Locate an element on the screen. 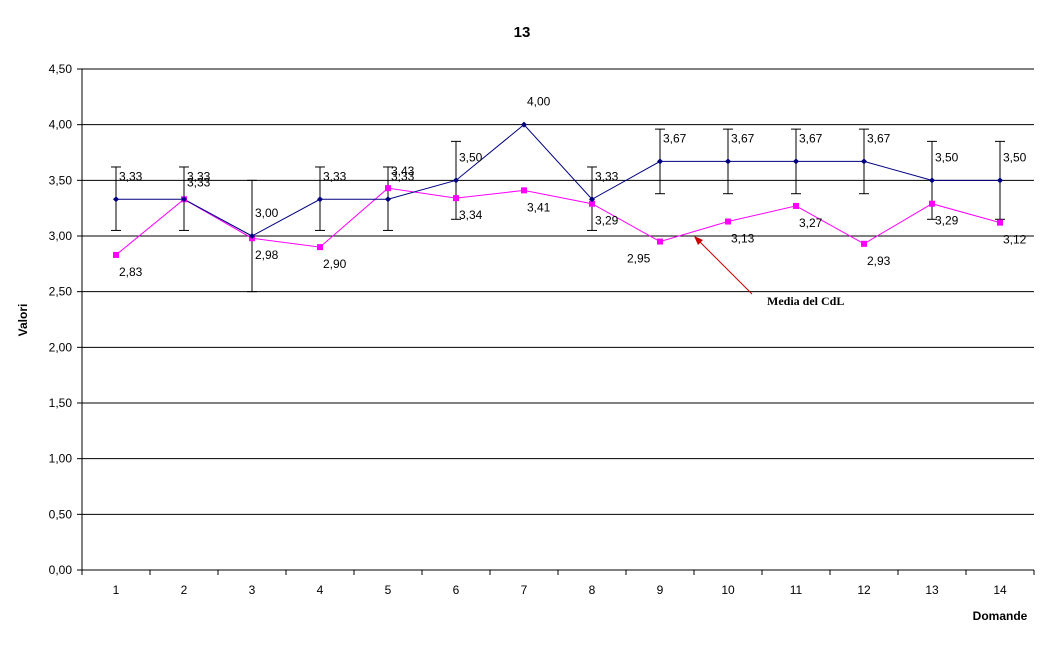  x-axis-title: Domande is located at coordinates (1000, 616).